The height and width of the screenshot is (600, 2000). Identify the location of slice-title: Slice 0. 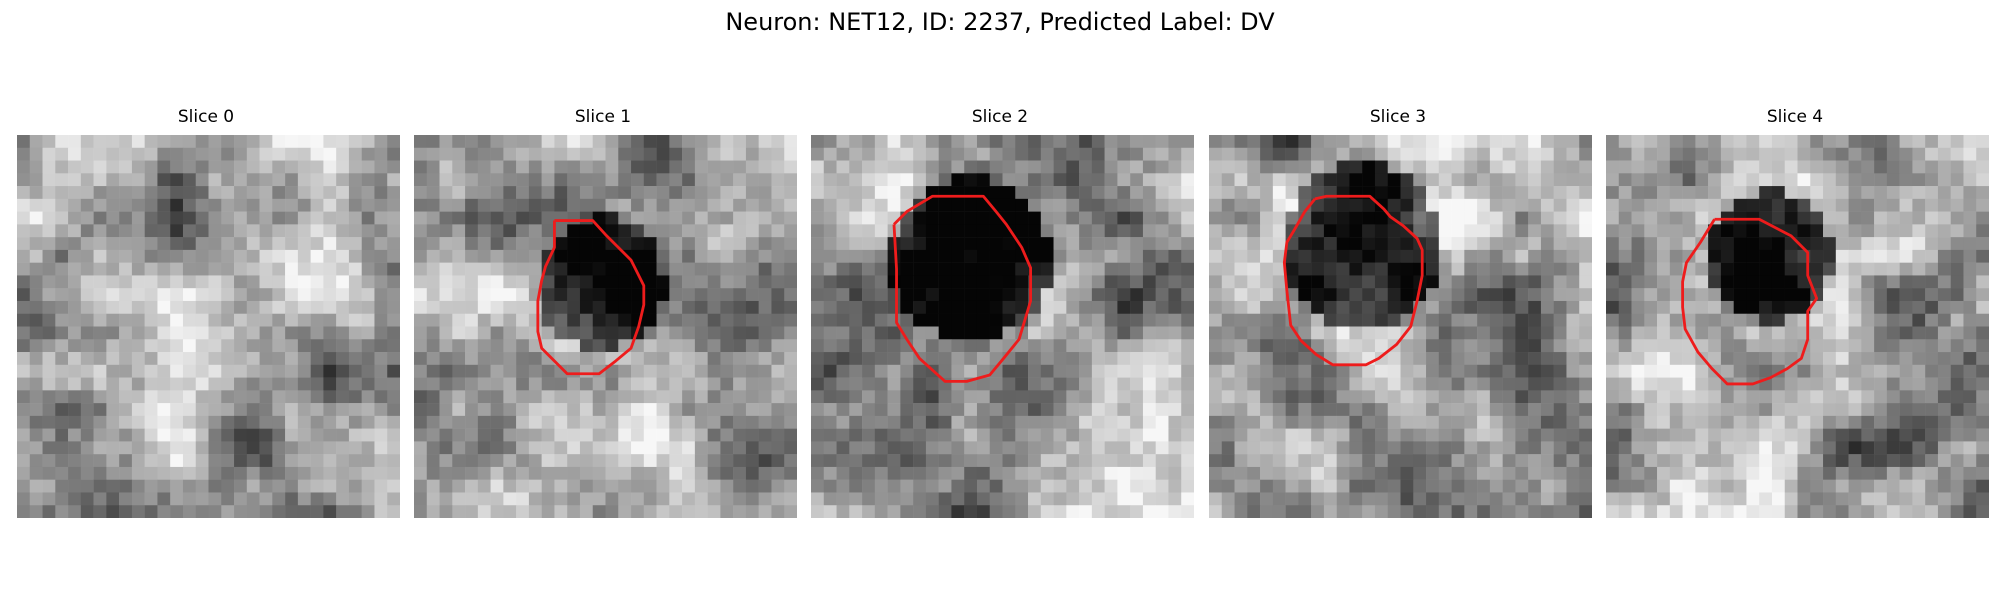
(206, 117).